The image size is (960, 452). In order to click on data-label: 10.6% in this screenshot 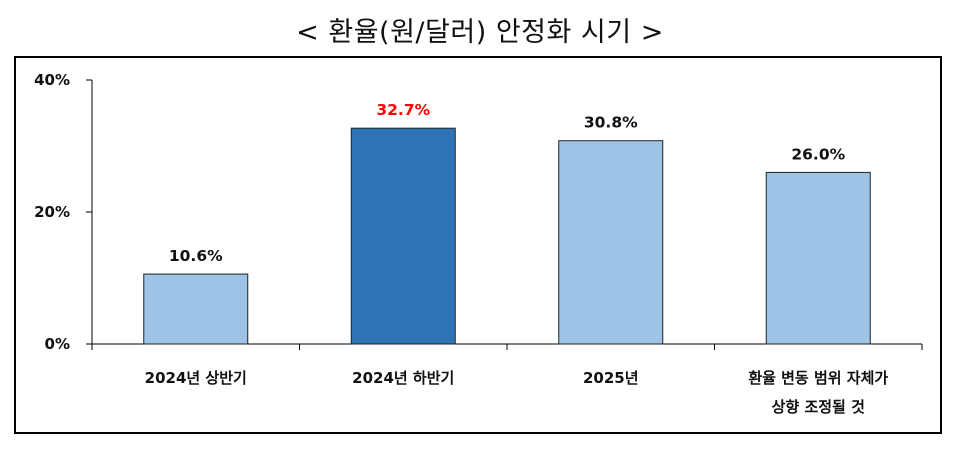, I will do `click(196, 256)`.